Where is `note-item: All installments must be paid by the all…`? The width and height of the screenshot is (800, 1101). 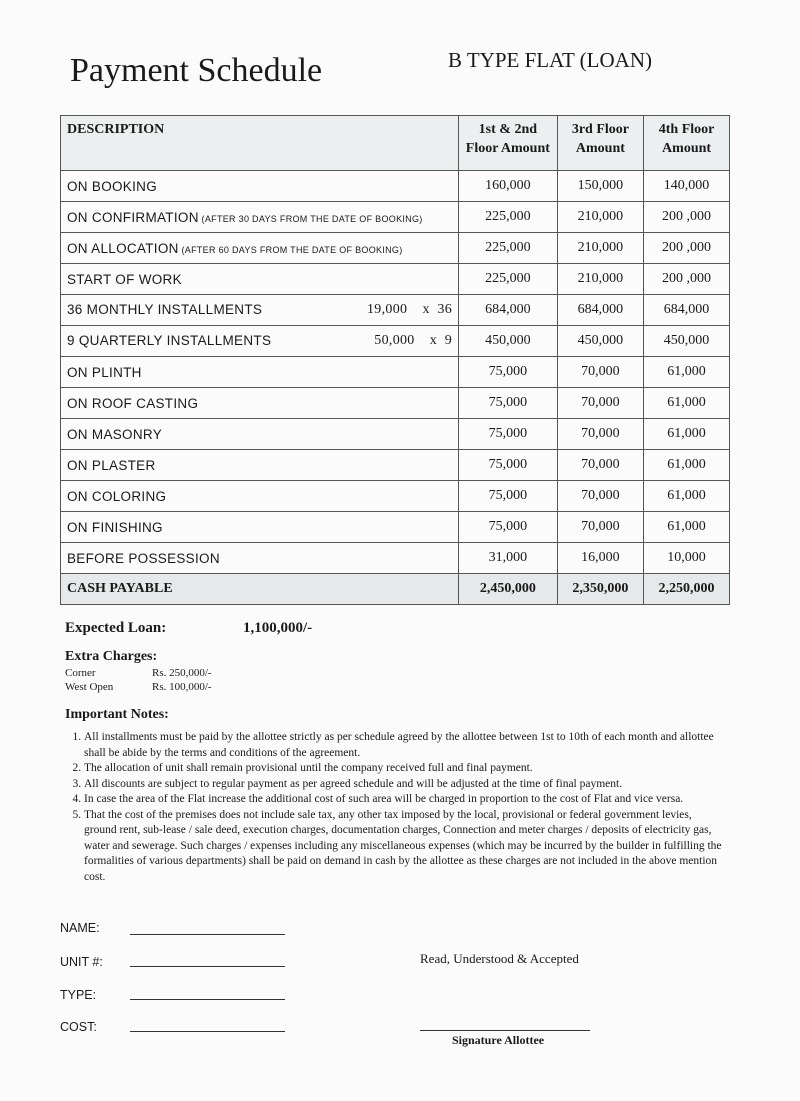 note-item: All installments must be paid by the all… is located at coordinates (404, 745).